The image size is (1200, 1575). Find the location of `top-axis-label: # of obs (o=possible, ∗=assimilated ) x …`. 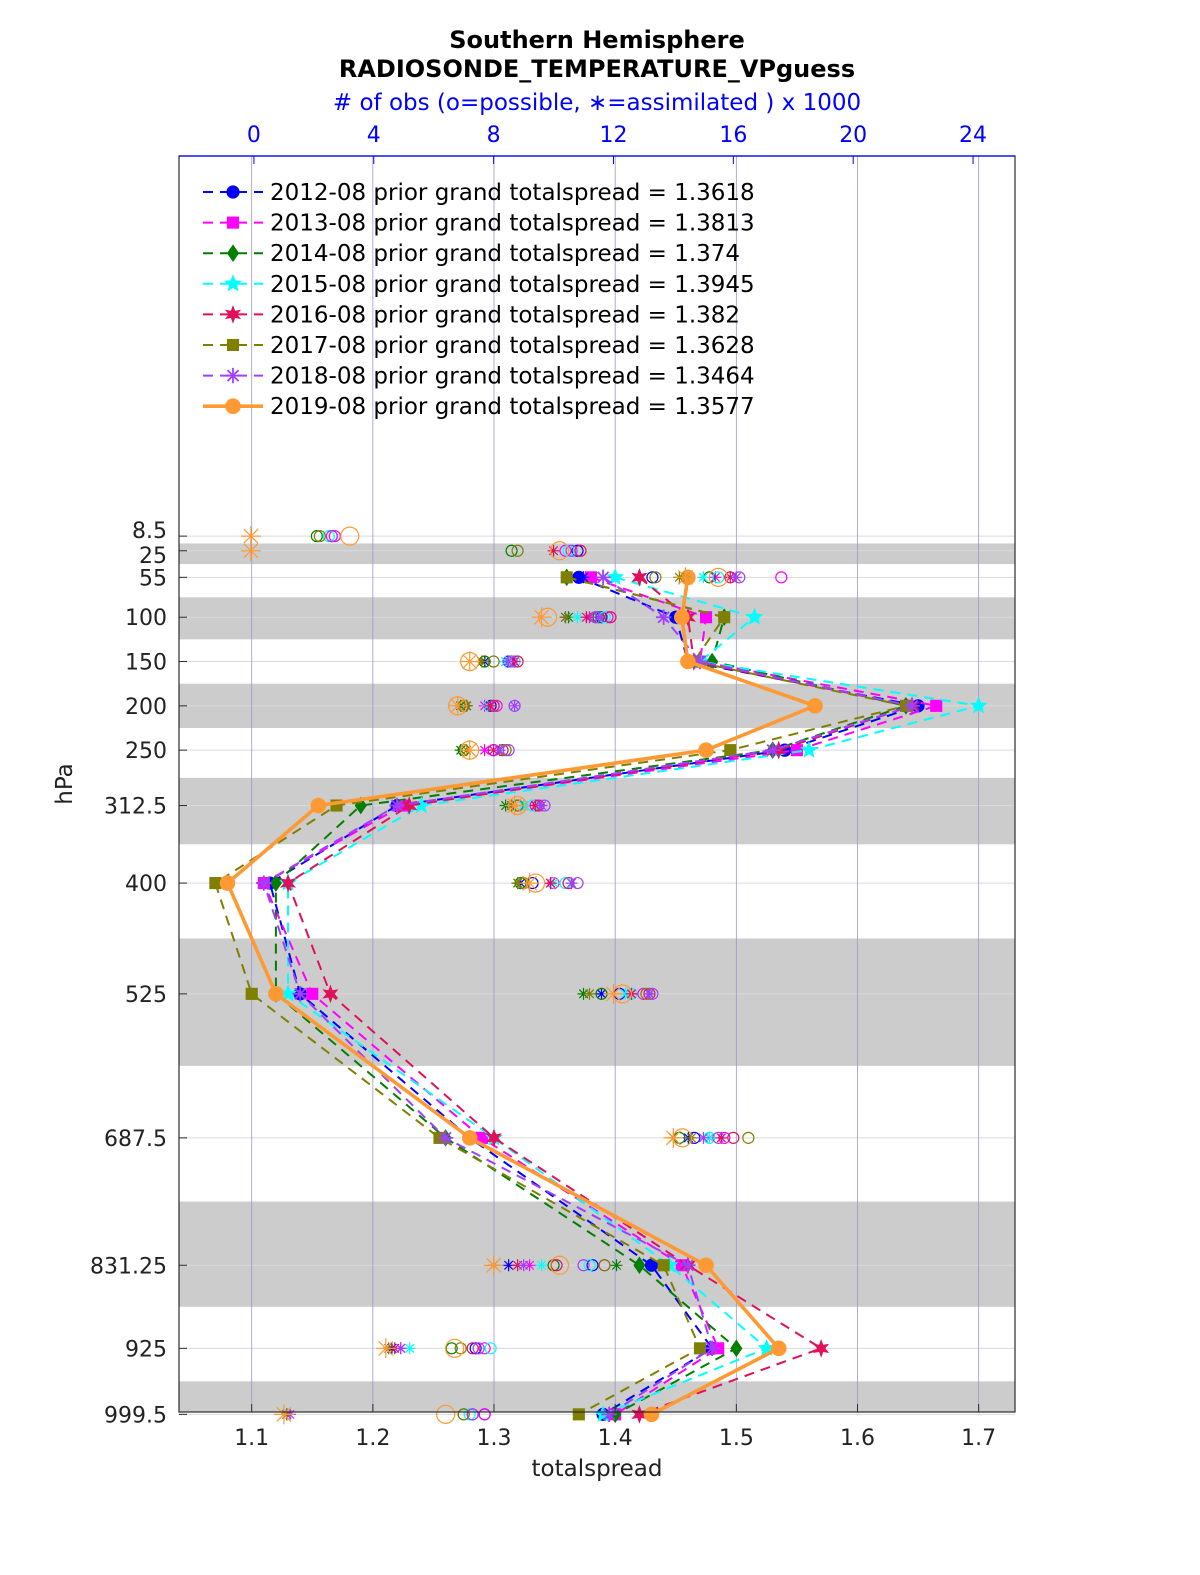

top-axis-label: # of obs (o=possible, ∗=assimilated ) x … is located at coordinates (597, 103).